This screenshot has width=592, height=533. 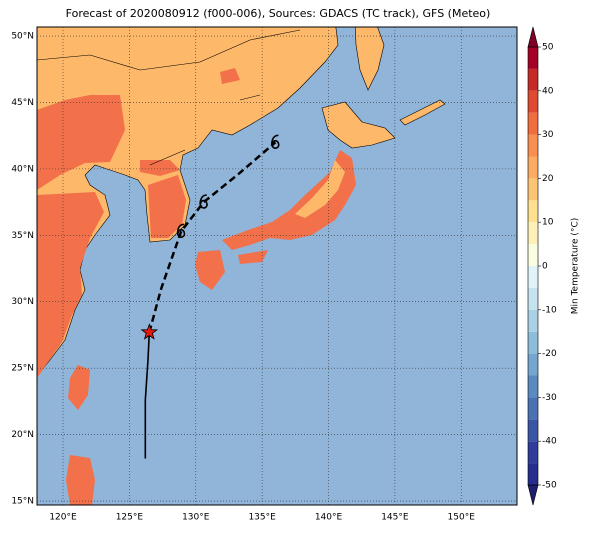 I want to click on honshu-highlands, so click(x=320, y=189).